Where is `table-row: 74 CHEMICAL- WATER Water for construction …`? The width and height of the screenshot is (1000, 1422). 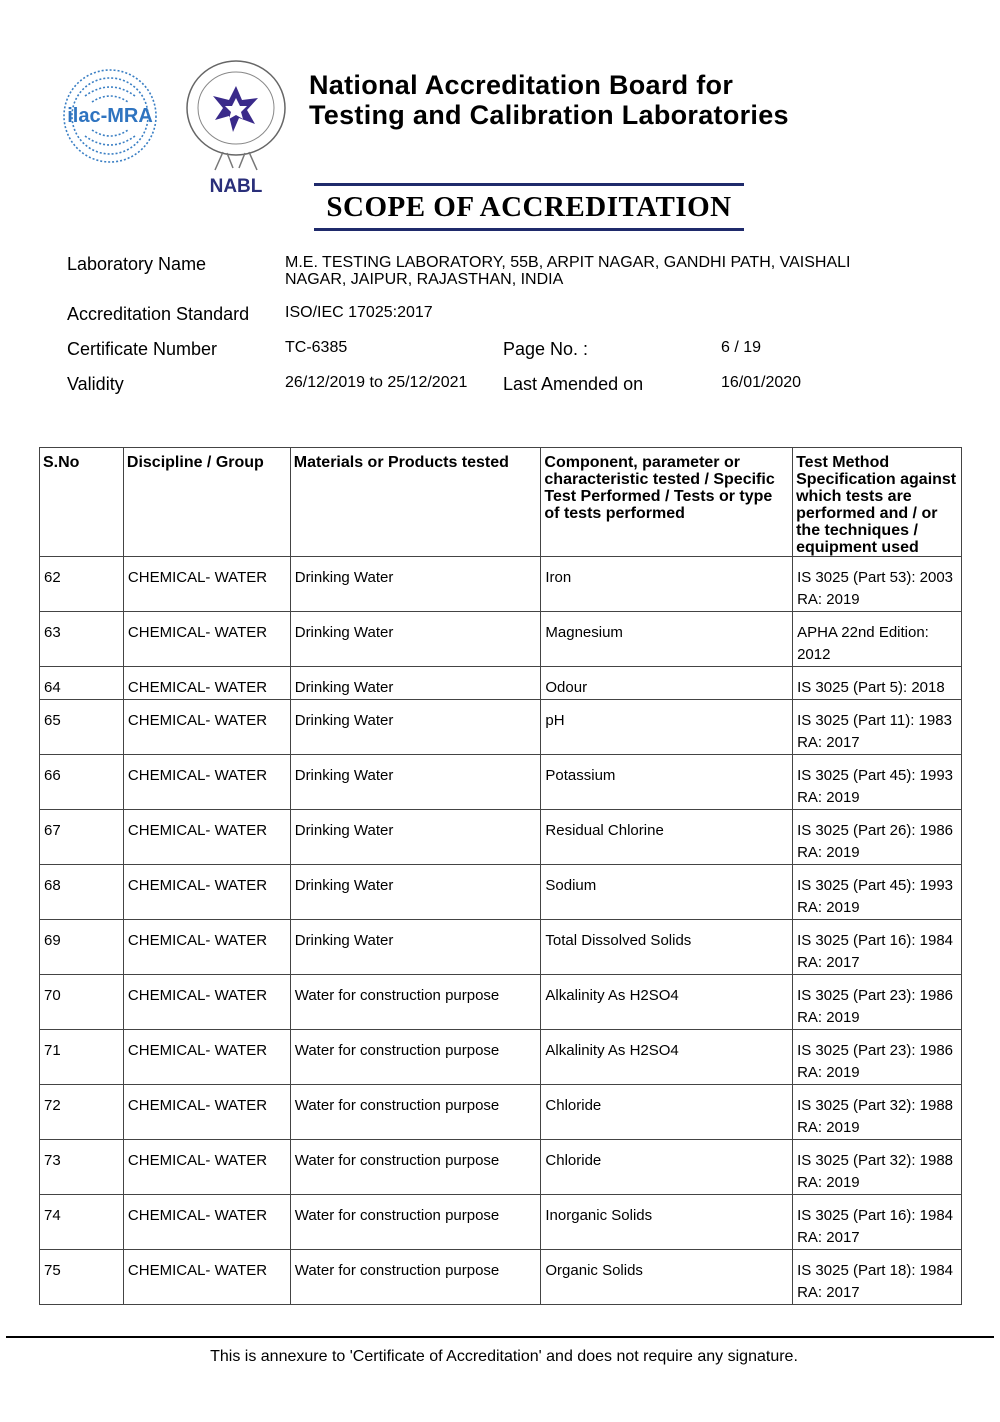 table-row: 74 CHEMICAL- WATER Water for construction … is located at coordinates (500, 1222).